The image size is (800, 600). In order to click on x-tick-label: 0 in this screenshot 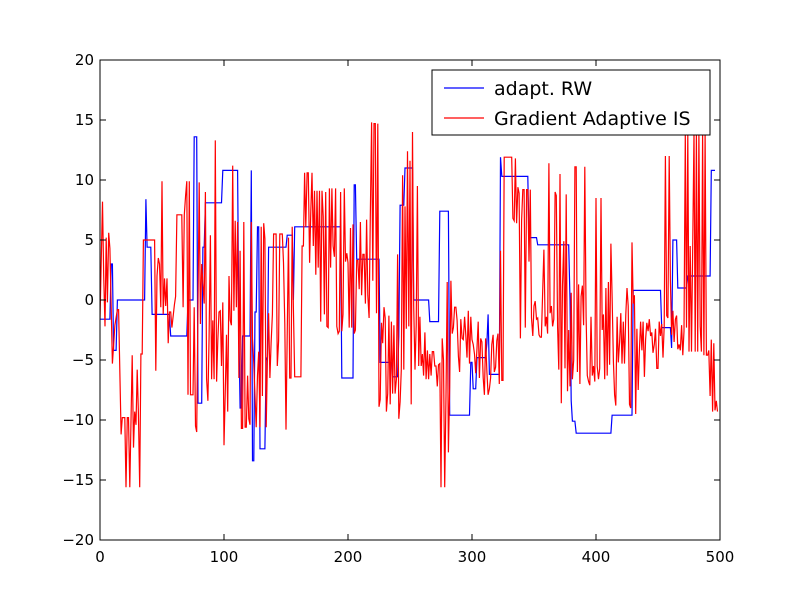, I will do `click(100, 557)`.